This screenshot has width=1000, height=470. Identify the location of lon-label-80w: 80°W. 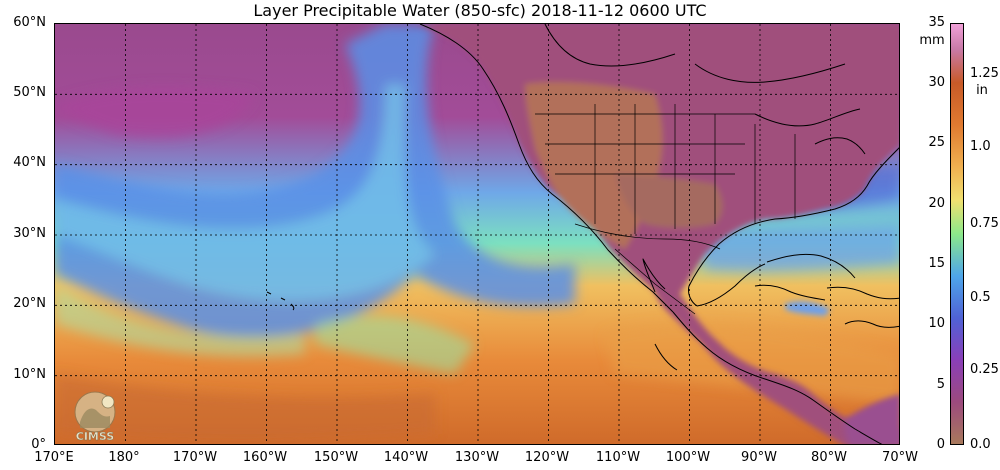
(829, 457).